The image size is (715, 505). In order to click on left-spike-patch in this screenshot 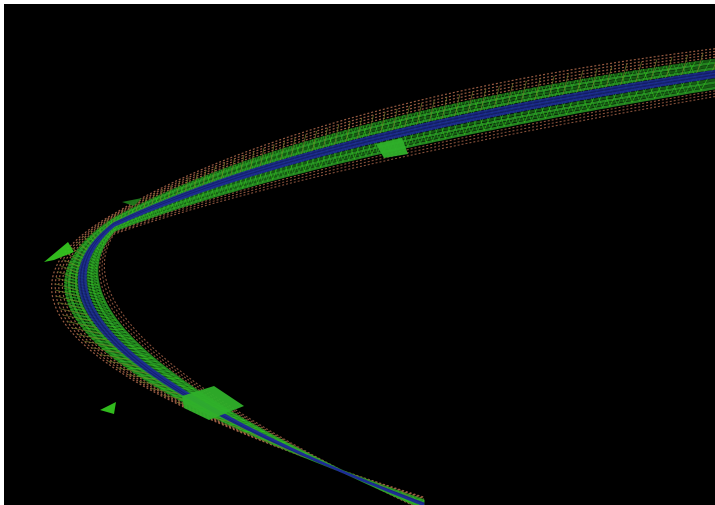, I will do `click(59, 252)`.